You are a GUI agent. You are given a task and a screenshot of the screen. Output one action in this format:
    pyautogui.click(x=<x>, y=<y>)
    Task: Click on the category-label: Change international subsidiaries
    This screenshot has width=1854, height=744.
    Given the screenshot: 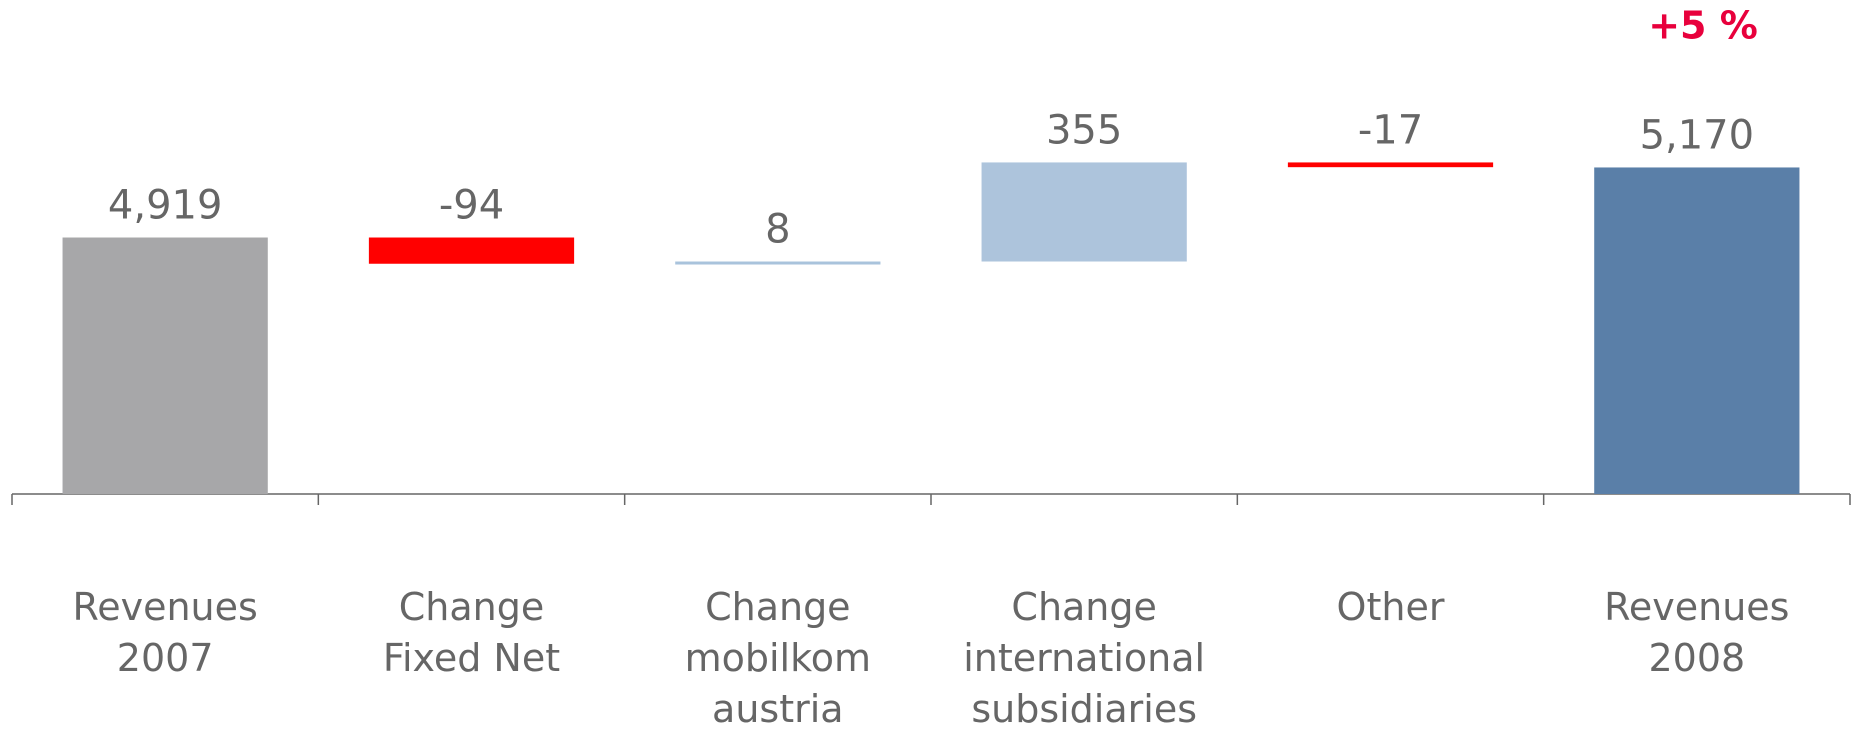 What is the action you would take?
    pyautogui.click(x=1084, y=658)
    